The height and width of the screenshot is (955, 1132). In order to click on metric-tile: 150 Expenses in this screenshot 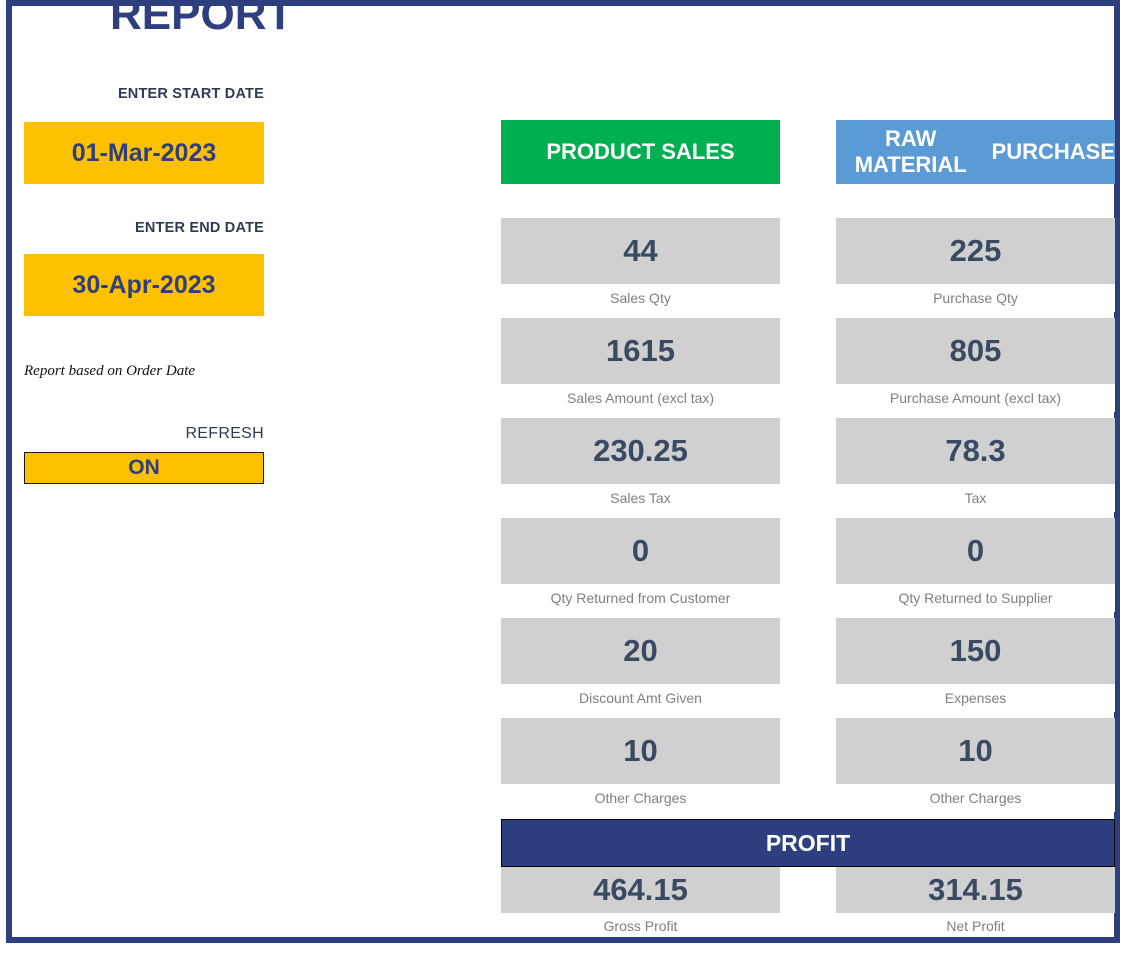, I will do `click(975, 665)`.